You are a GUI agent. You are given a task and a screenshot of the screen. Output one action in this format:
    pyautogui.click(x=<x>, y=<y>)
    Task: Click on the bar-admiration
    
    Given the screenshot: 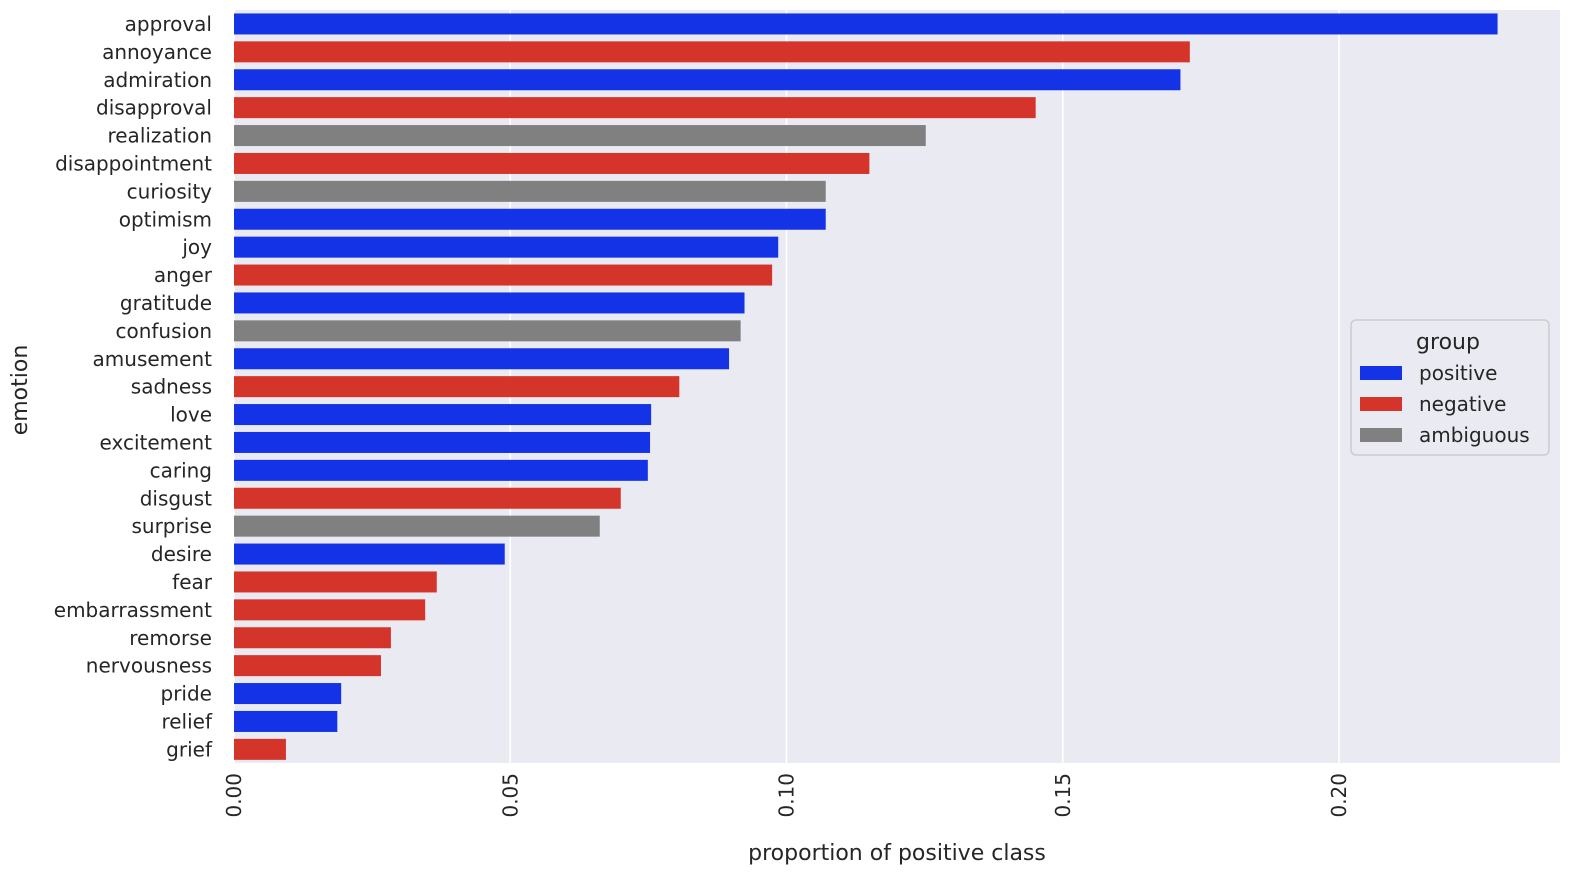 What is the action you would take?
    pyautogui.click(x=707, y=80)
    